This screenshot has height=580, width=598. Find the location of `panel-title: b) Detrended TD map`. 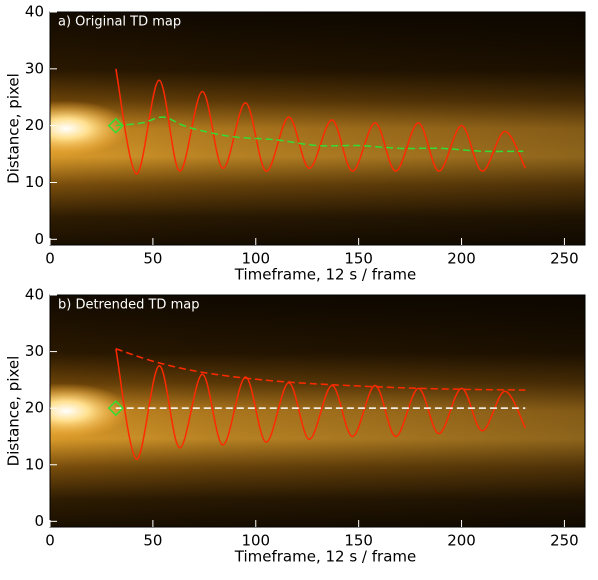

panel-title: b) Detrended TD map is located at coordinates (128, 305).